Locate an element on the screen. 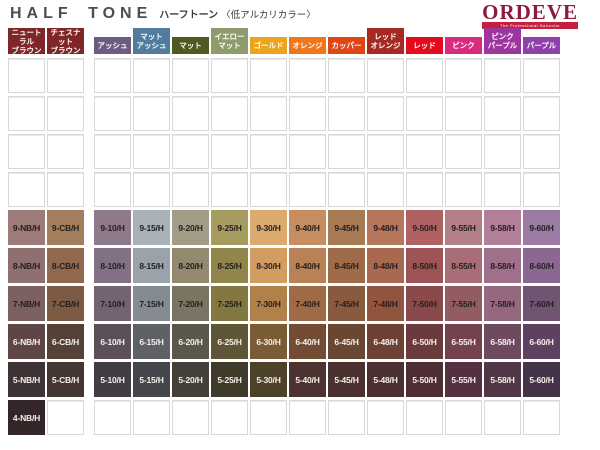 Image resolution: width=600 pixels, height=450 pixels. swatch-9-48/H: 9-48/H is located at coordinates (385, 227).